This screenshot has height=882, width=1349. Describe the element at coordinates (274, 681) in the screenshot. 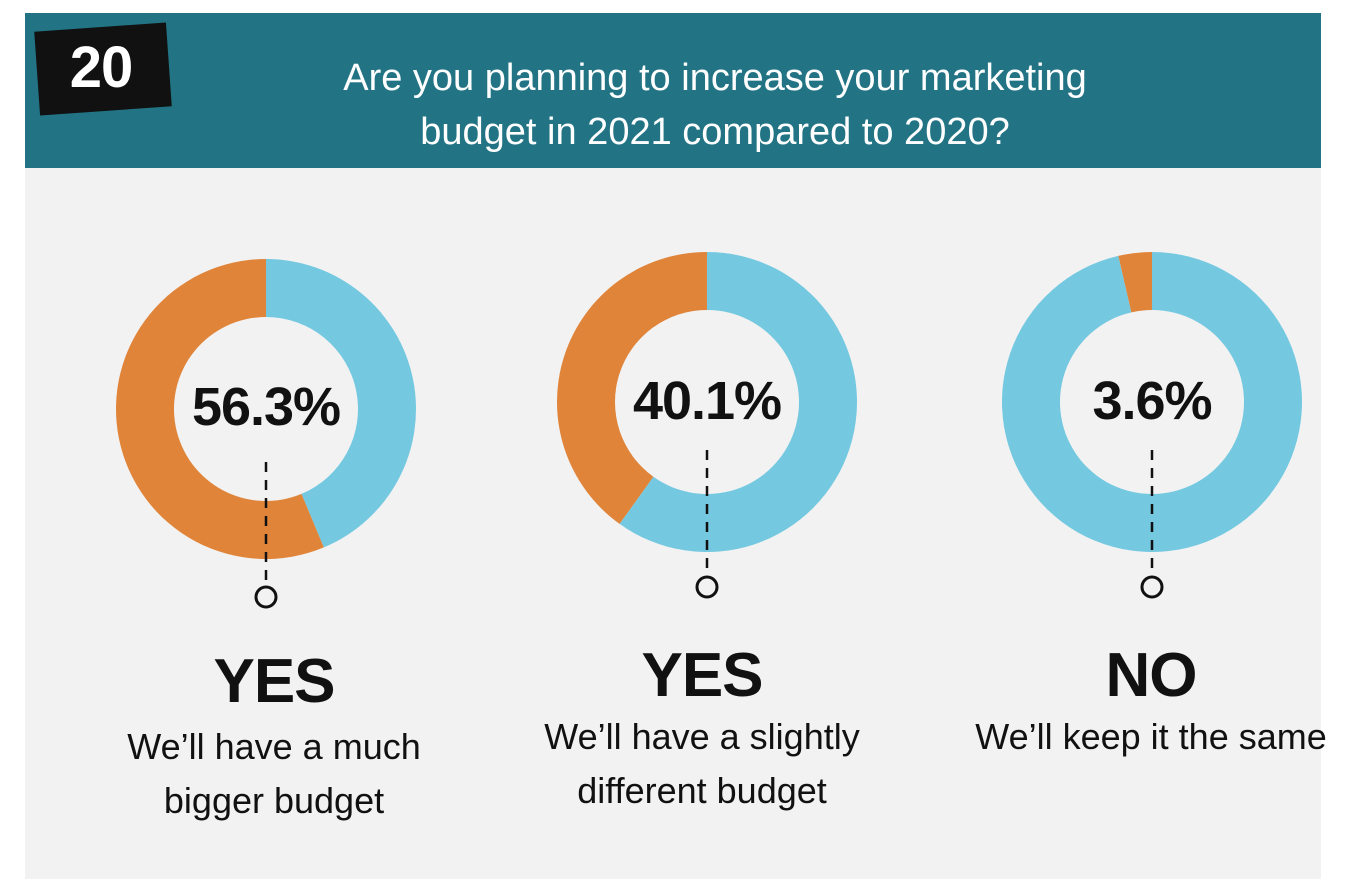

I see `chart-1-answer: YES` at that location.